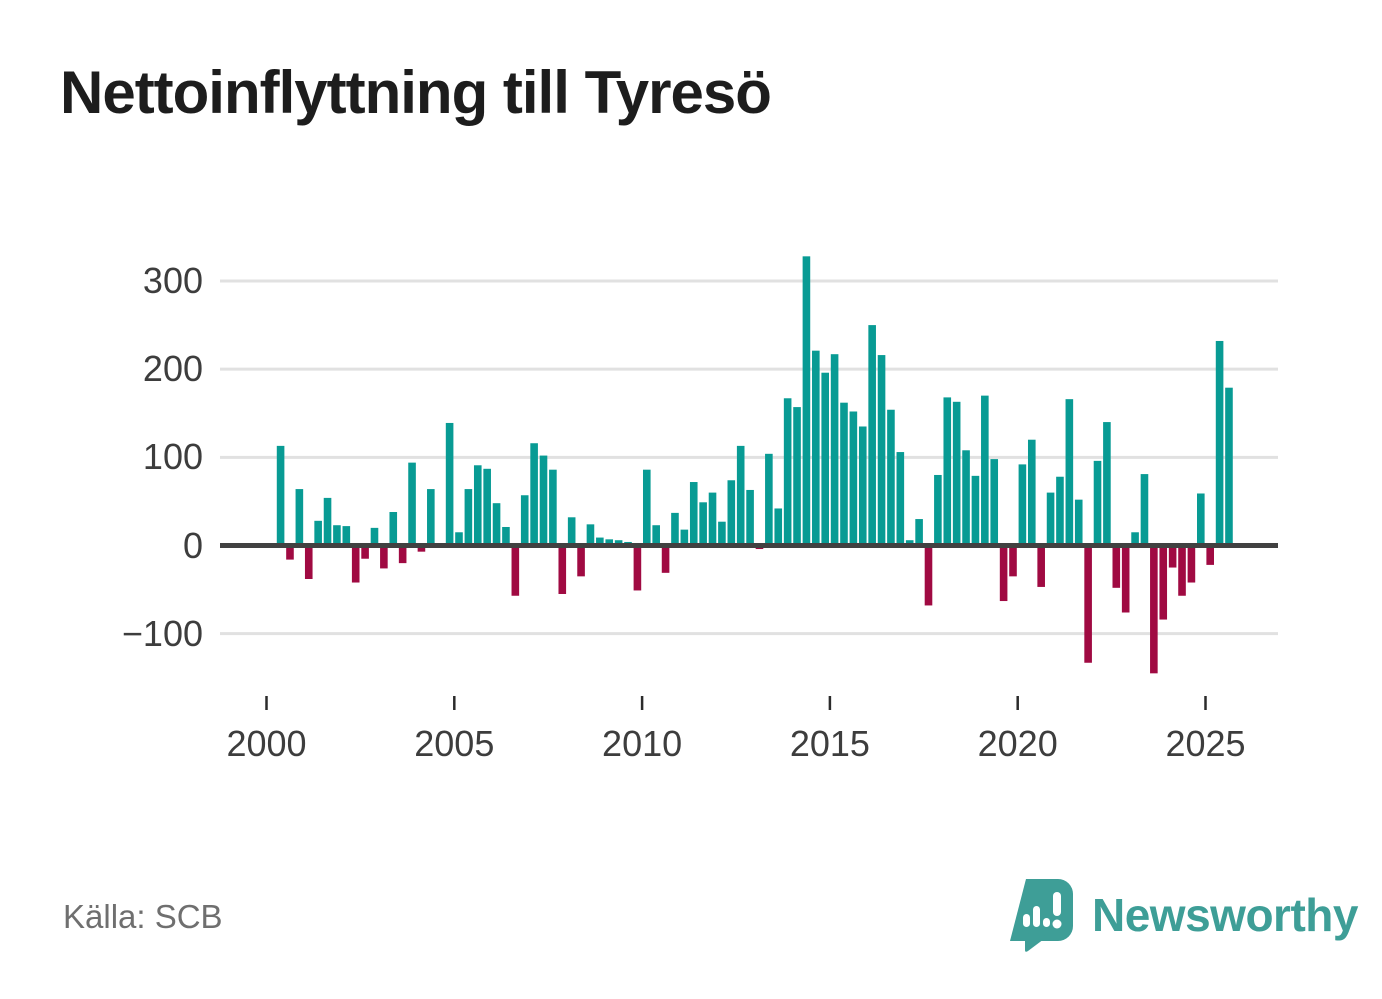 The height and width of the screenshot is (999, 1382). What do you see at coordinates (143, 916) in the screenshot?
I see `source-label: Källa: SCB` at bounding box center [143, 916].